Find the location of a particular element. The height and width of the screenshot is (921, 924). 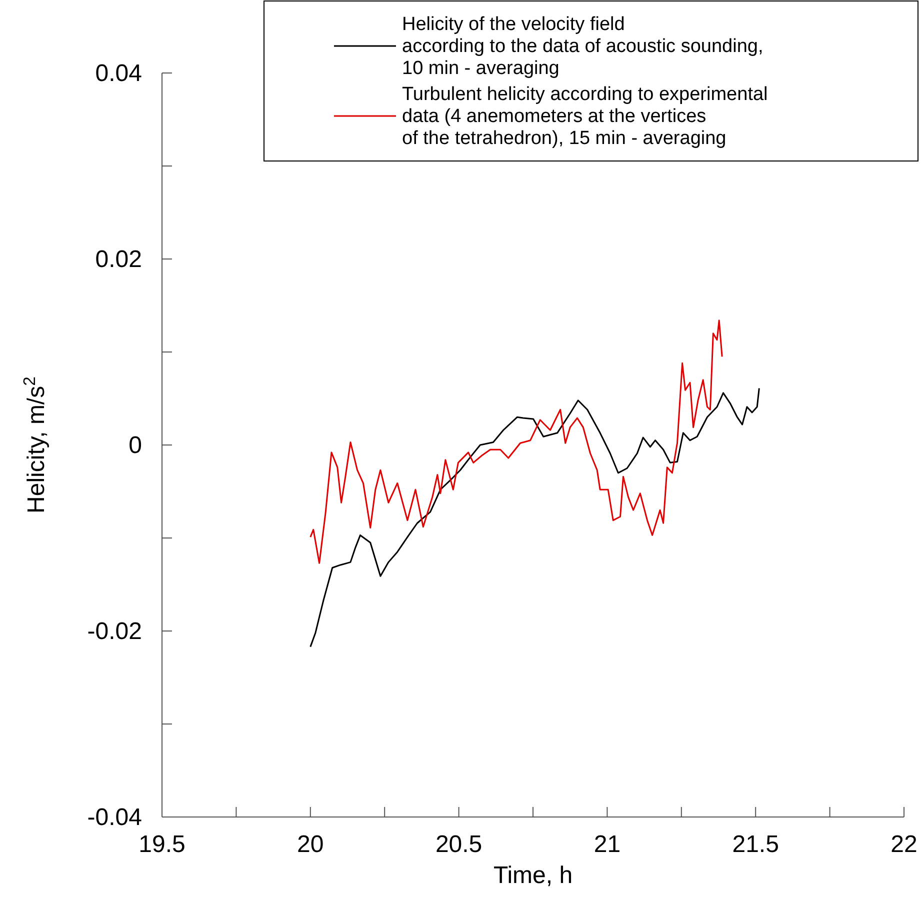

x-tick-label: 19.5 is located at coordinates (162, 844).